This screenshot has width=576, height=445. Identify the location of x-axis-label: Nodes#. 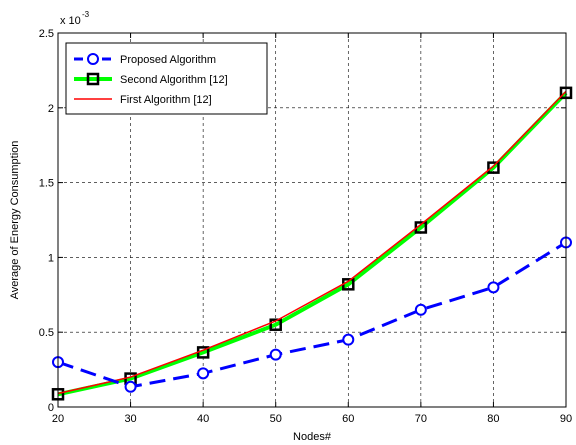
(312, 437).